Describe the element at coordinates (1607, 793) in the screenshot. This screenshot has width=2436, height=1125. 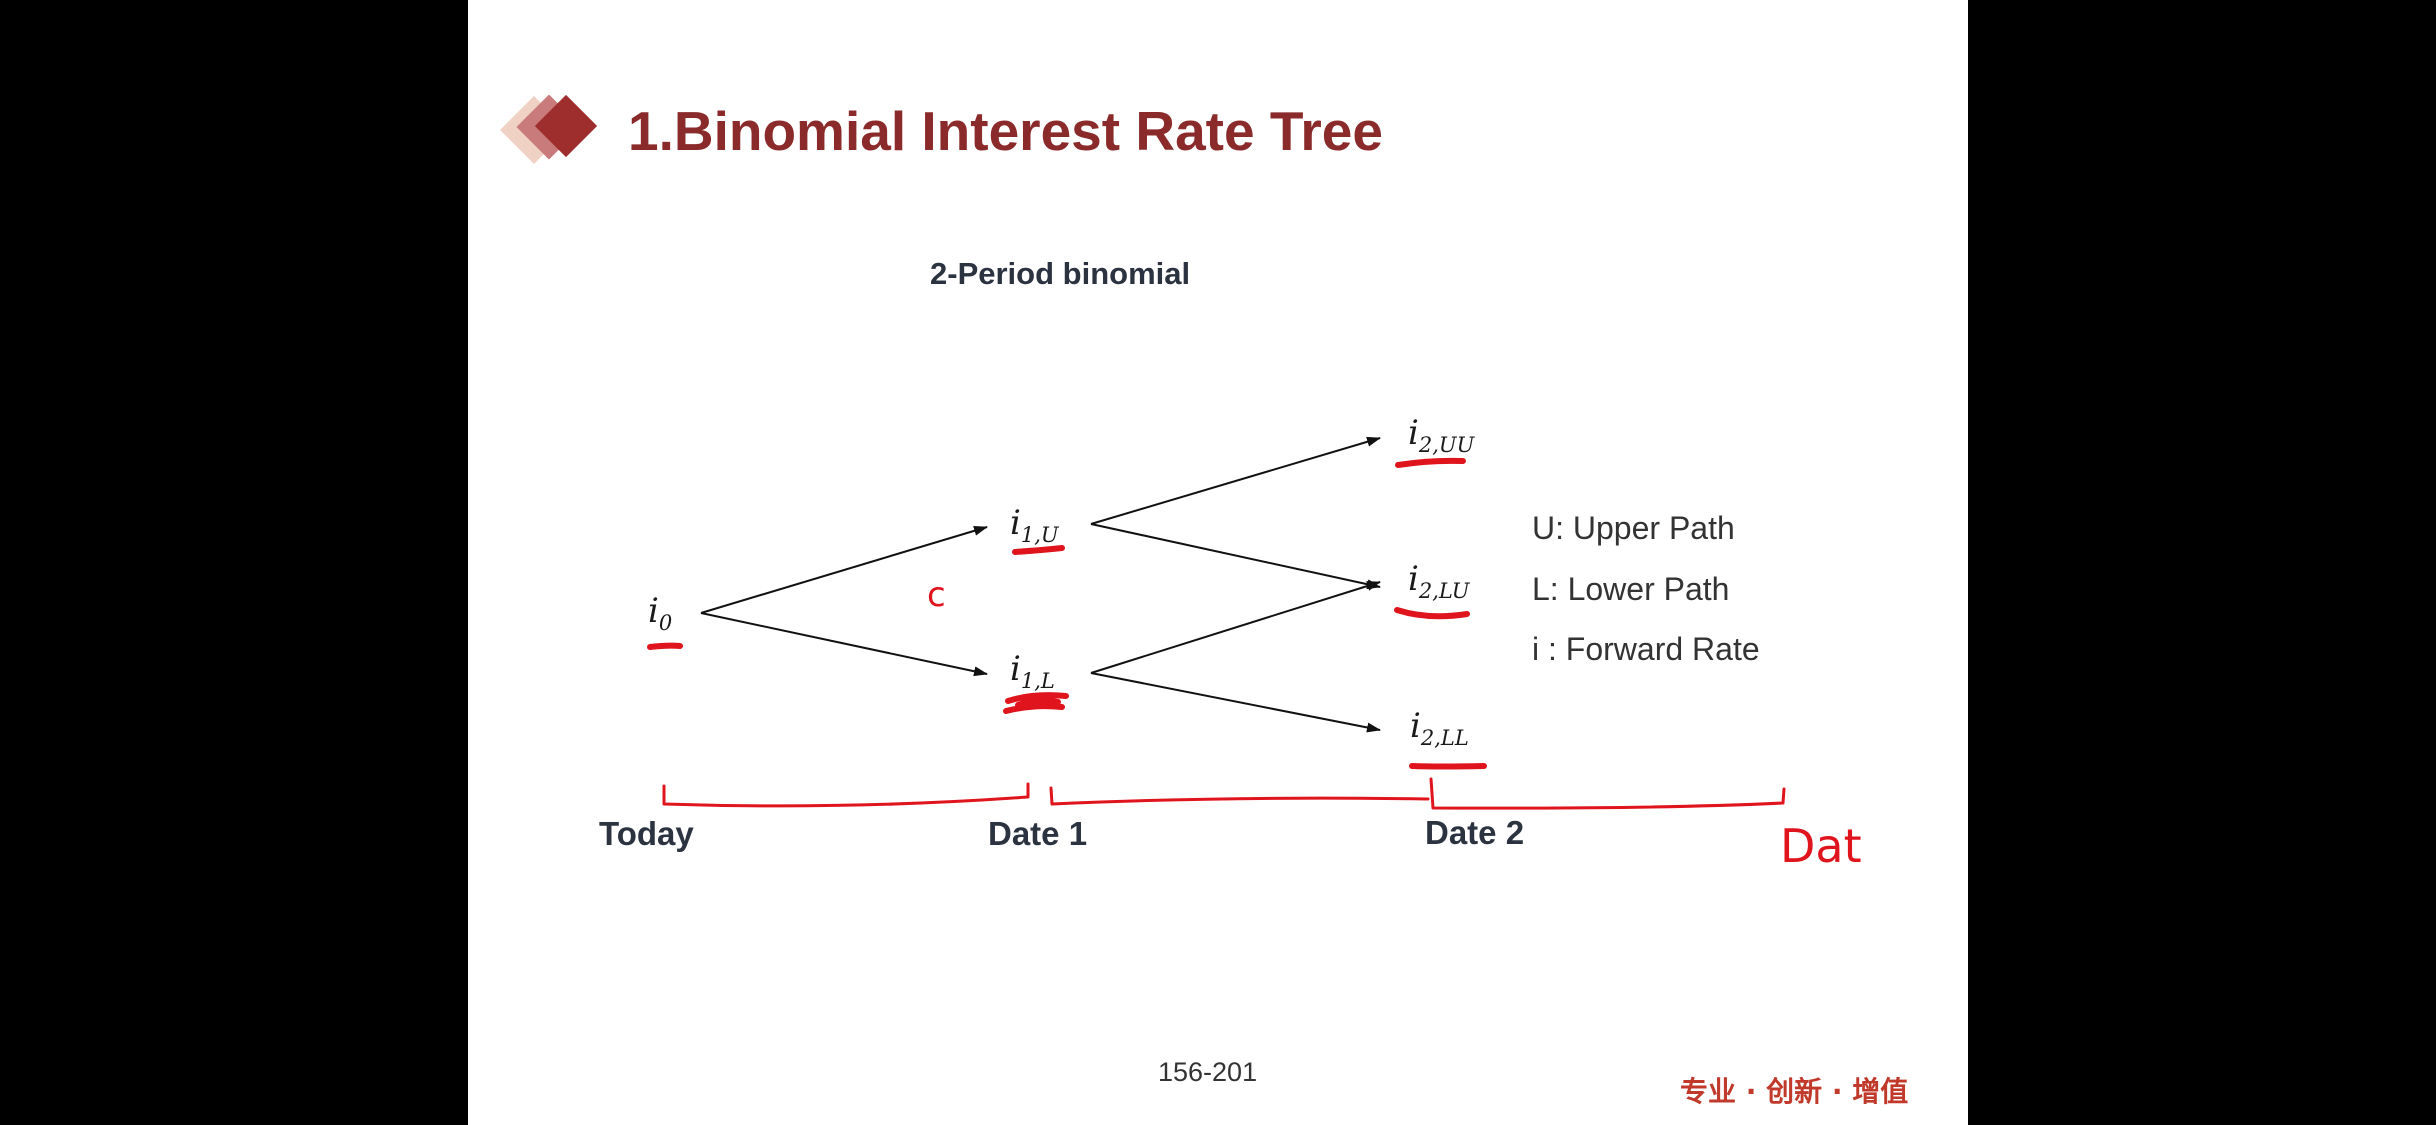
I see `ink-bracket-date2-next` at that location.